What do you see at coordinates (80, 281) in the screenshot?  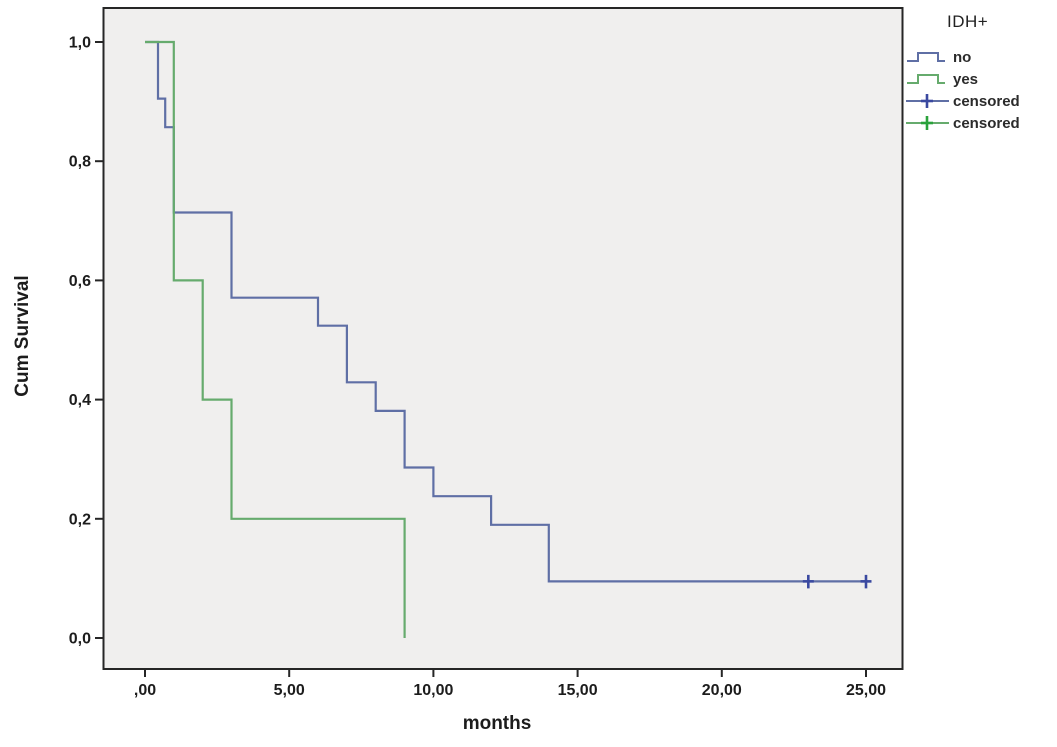 I see `y-tick-label: 0,6` at bounding box center [80, 281].